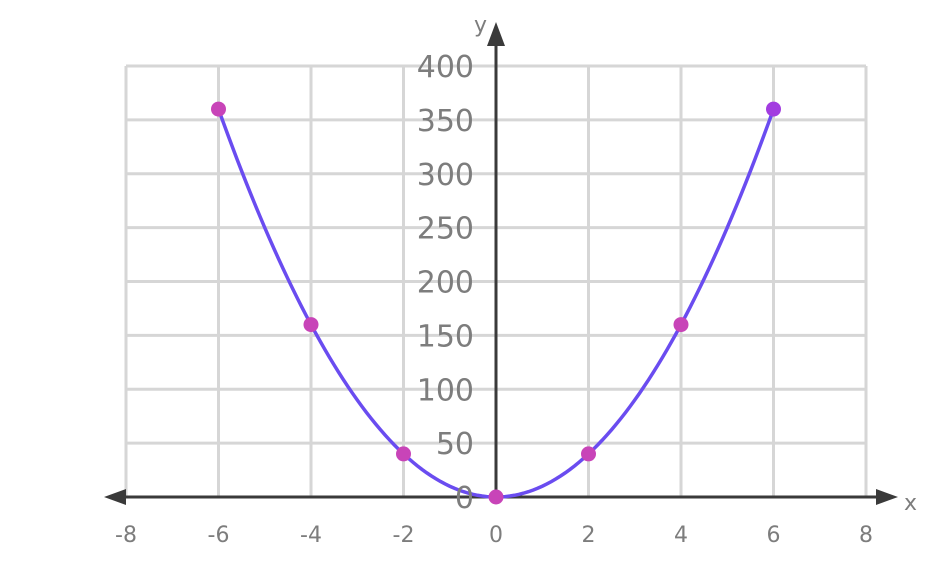 This screenshot has height=566, width=934. I want to click on x-axis-right-arrow-icon, so click(887, 497).